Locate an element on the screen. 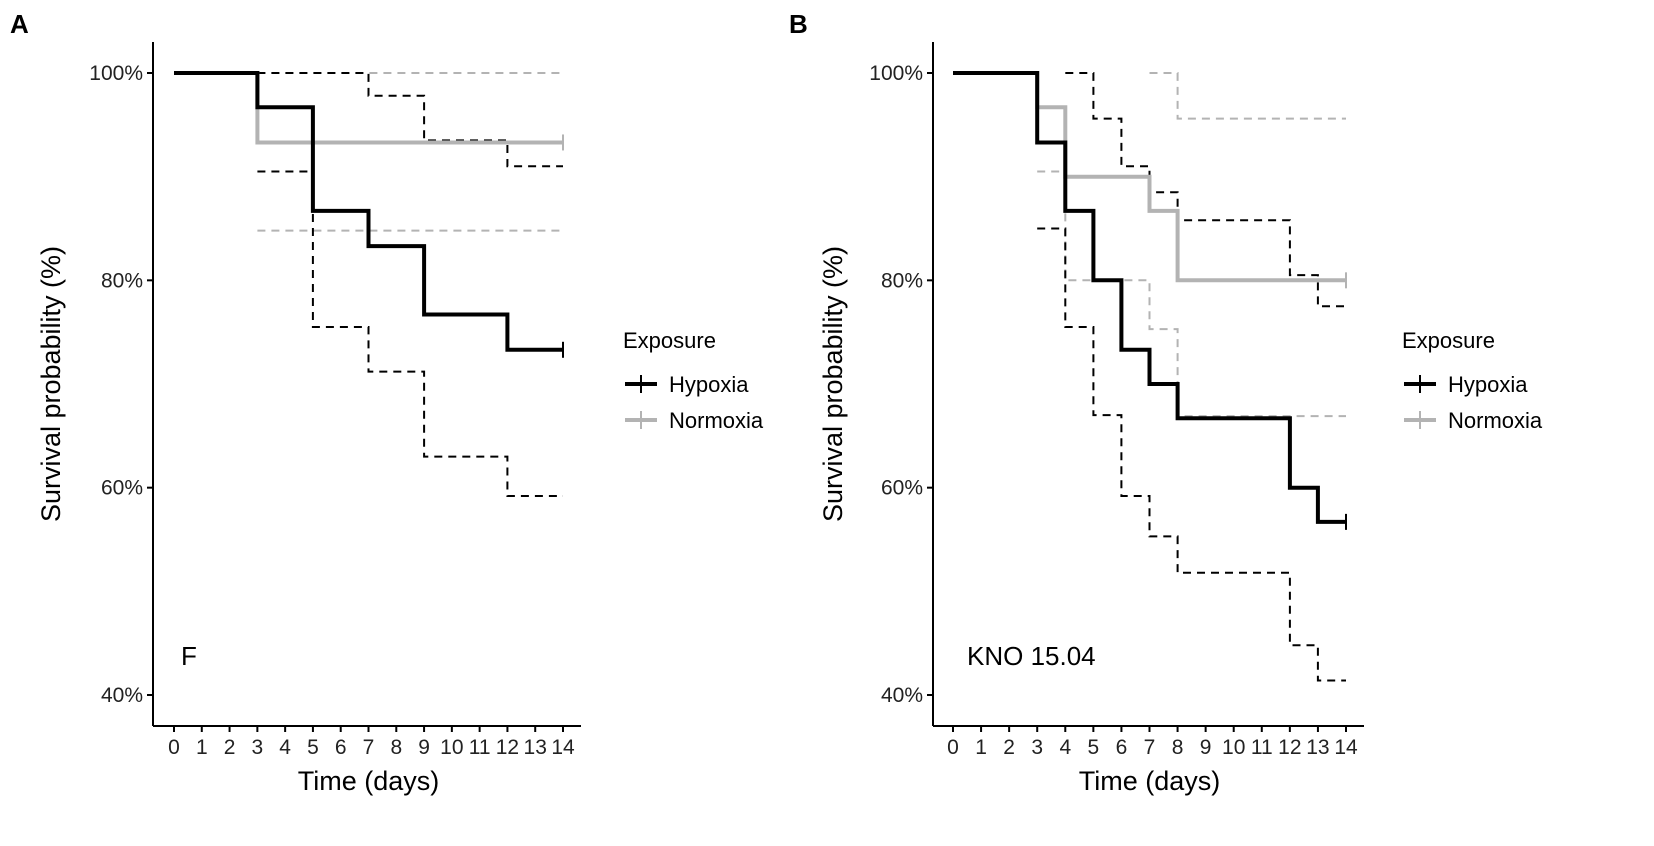  panel-annotation: KNO 15.04 is located at coordinates (1031, 656).